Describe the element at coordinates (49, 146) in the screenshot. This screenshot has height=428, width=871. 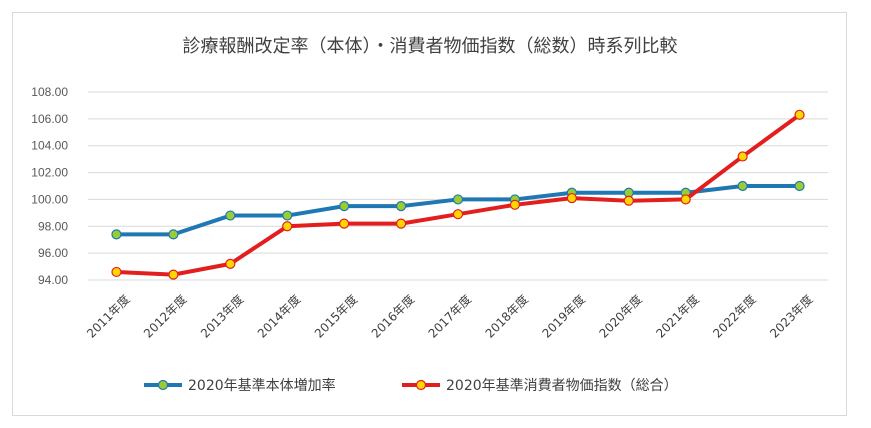
I see `y-tick-label: 104.00` at that location.